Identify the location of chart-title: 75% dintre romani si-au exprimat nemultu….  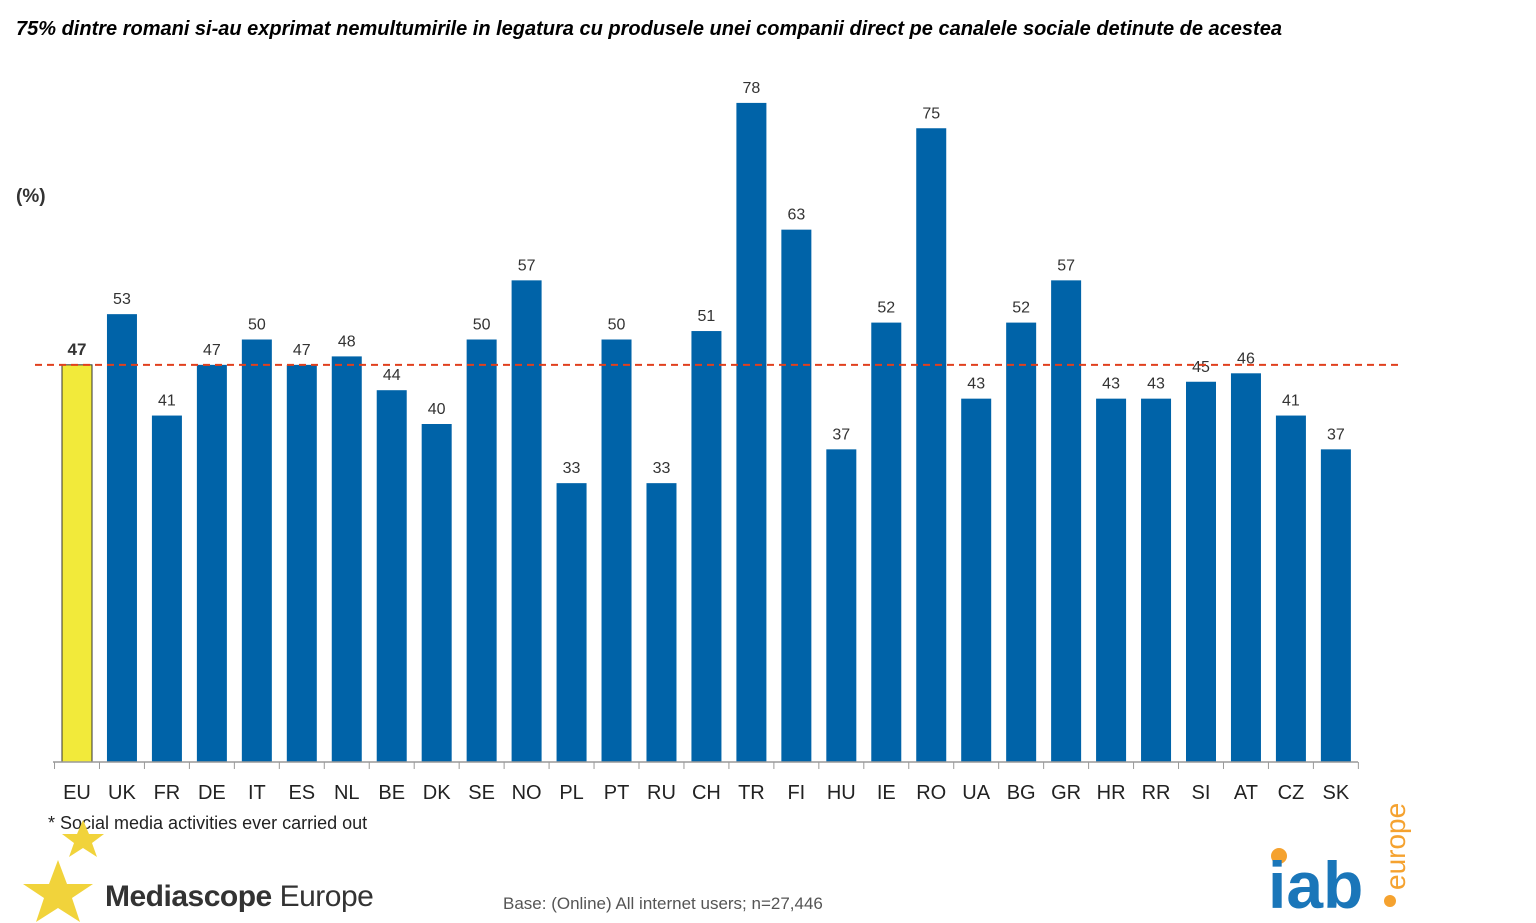
(649, 29).